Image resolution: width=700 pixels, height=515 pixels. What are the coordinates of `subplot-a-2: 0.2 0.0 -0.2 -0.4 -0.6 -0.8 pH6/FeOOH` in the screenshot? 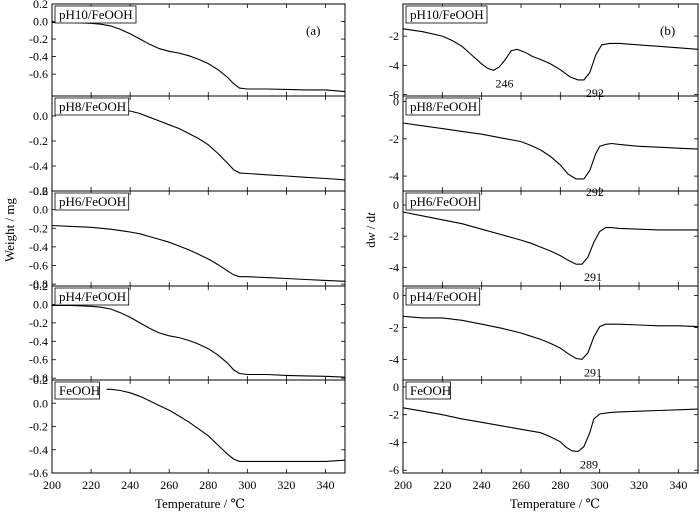 It's located at (187, 237).